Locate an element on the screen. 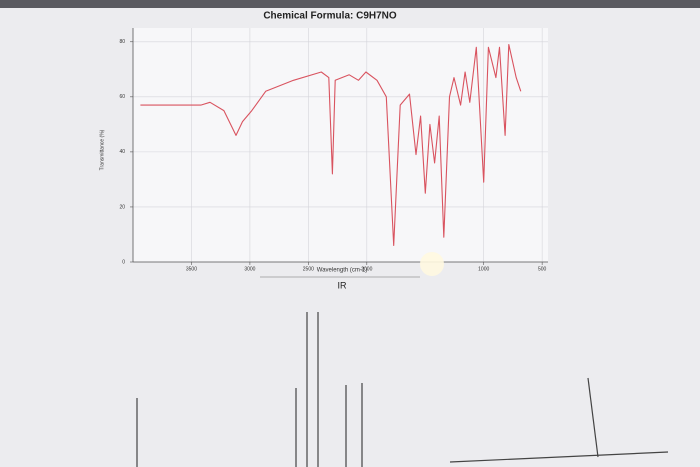 This screenshot has width=700, height=467. y-tick-label: 0 is located at coordinates (123, 262).